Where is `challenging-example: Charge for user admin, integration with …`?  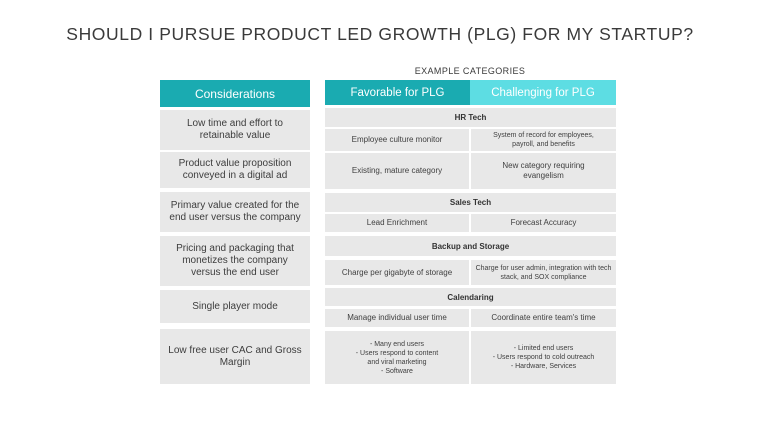
challenging-example: Charge for user admin, integration with … is located at coordinates (543, 272).